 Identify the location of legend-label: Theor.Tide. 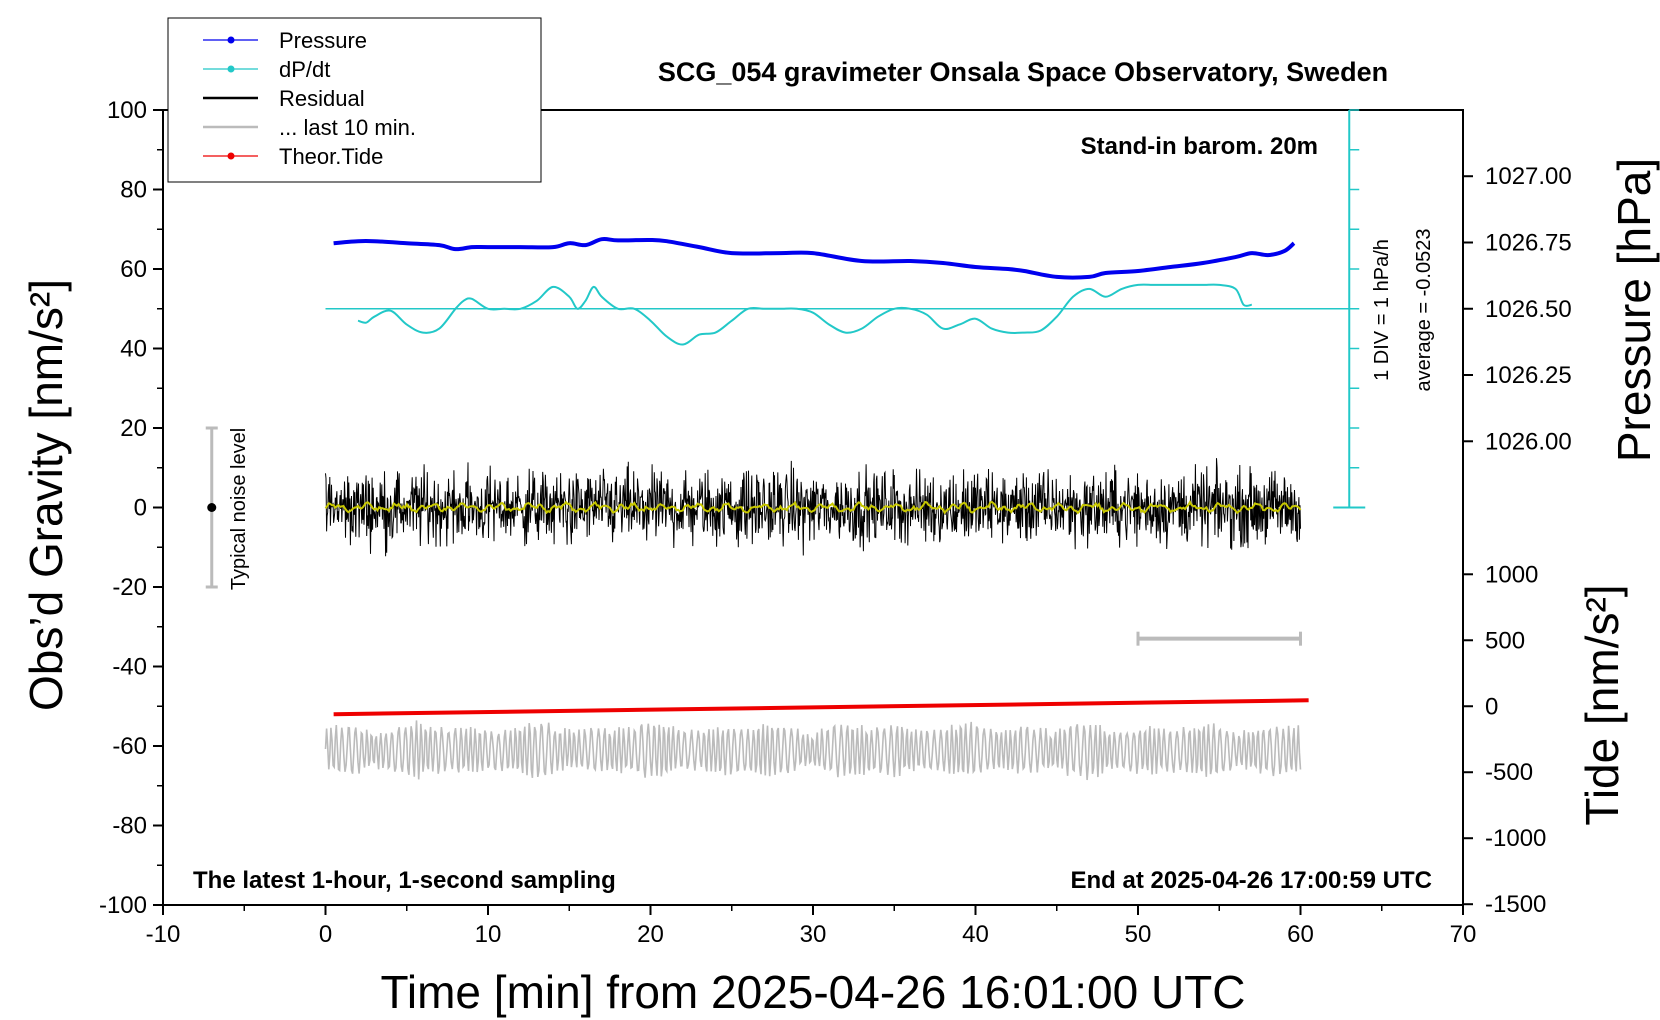
(331, 156).